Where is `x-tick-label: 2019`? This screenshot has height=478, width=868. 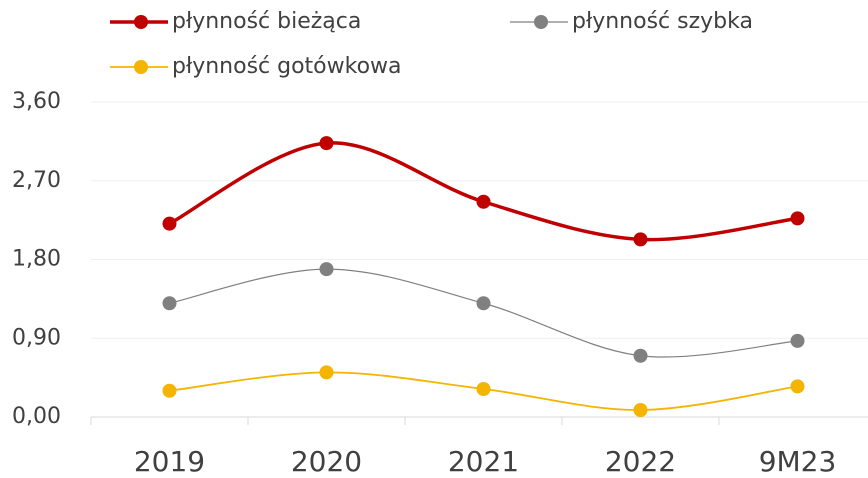 x-tick-label: 2019 is located at coordinates (169, 461).